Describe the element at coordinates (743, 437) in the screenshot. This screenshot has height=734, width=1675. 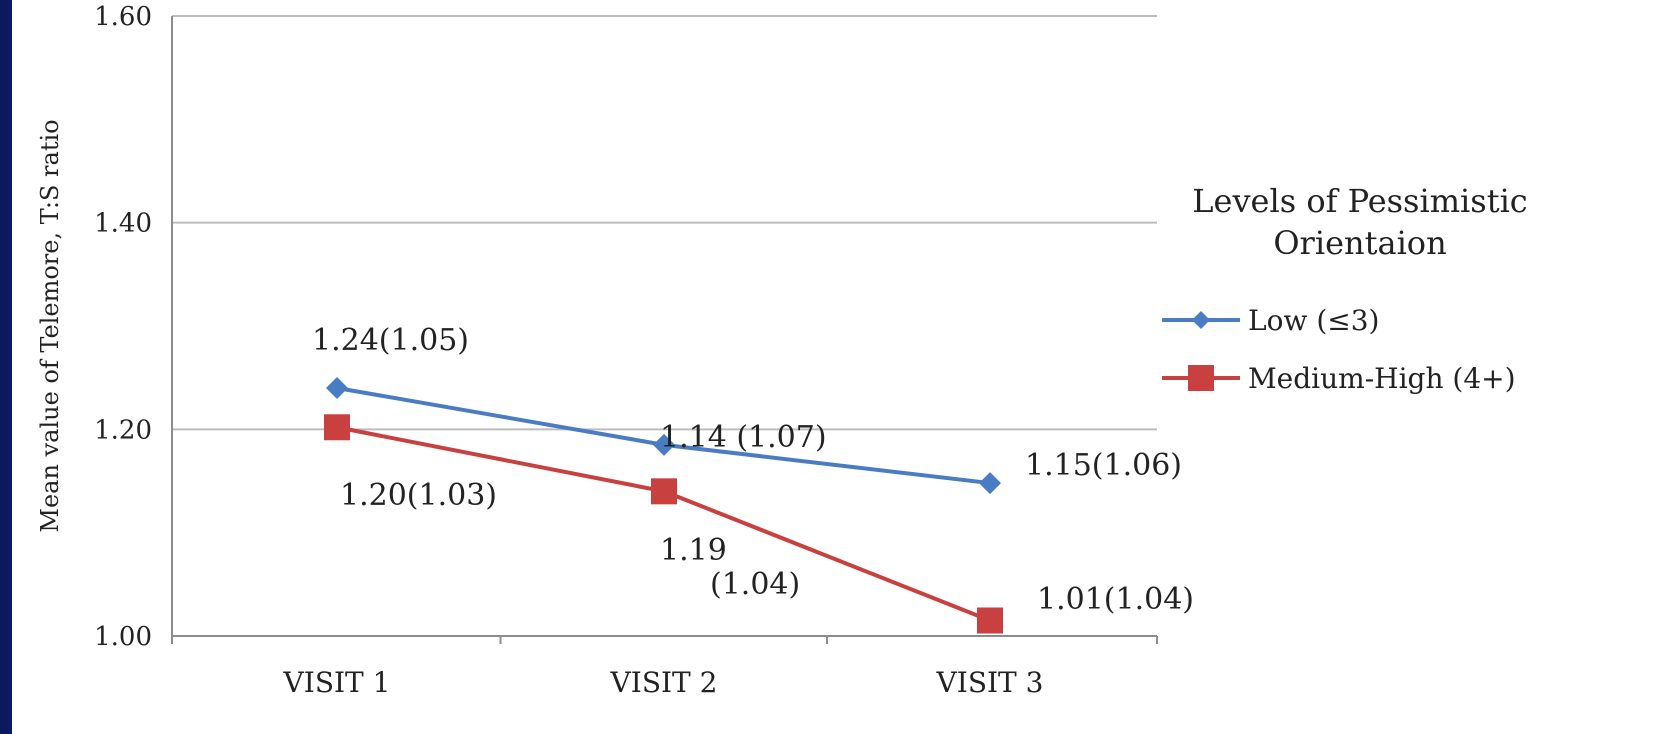
I see `data-label: 1.14 (1.07)` at that location.